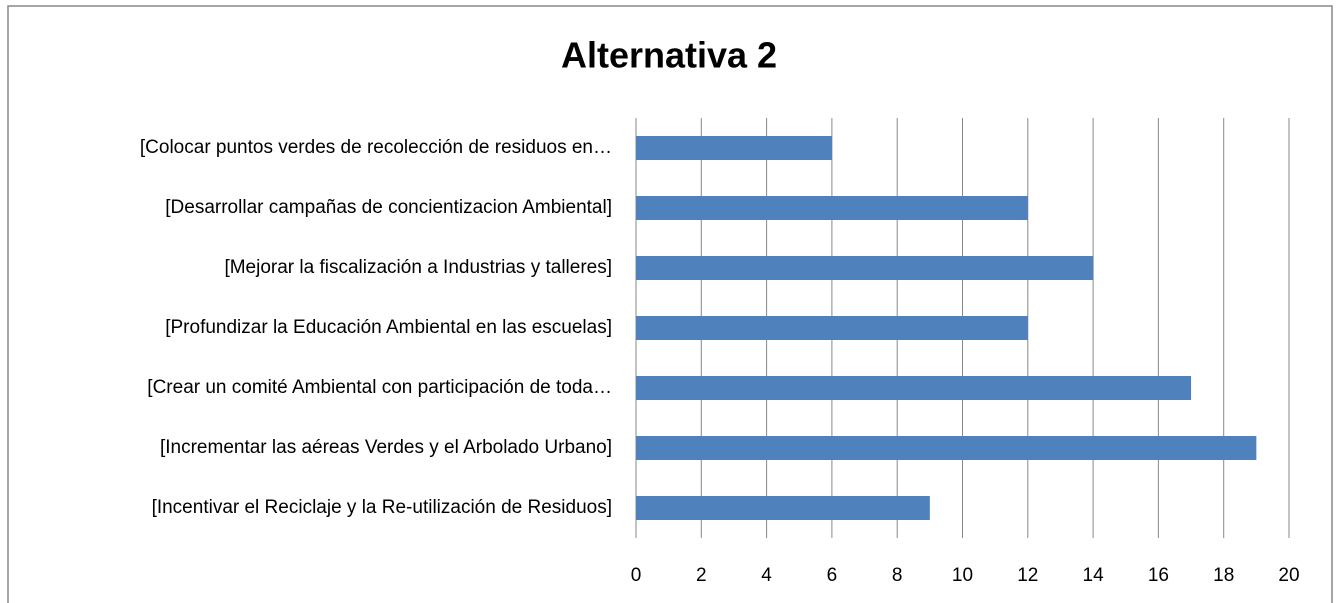  I want to click on x-tick-label: 0, so click(636, 575).